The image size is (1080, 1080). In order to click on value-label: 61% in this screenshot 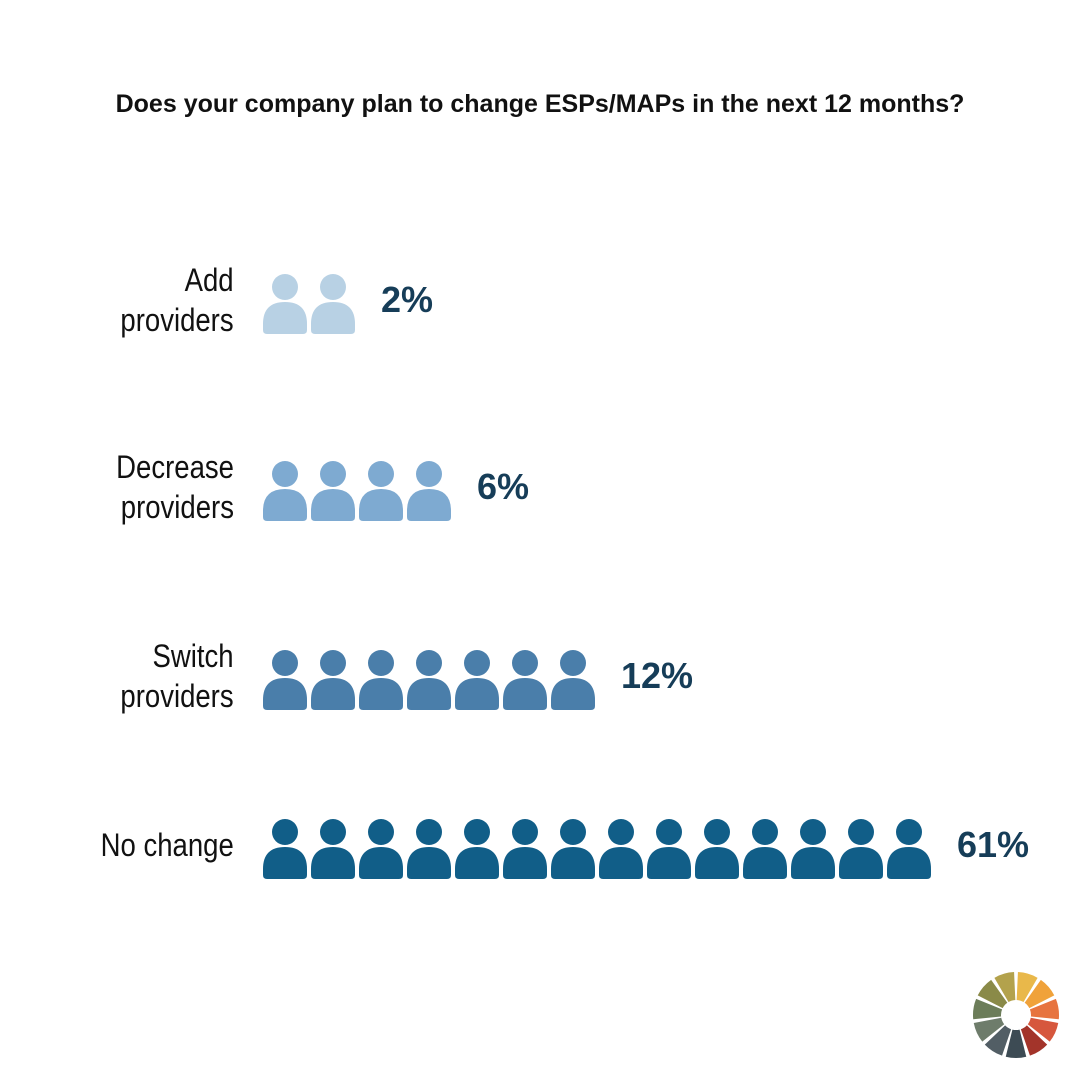, I will do `click(993, 844)`.